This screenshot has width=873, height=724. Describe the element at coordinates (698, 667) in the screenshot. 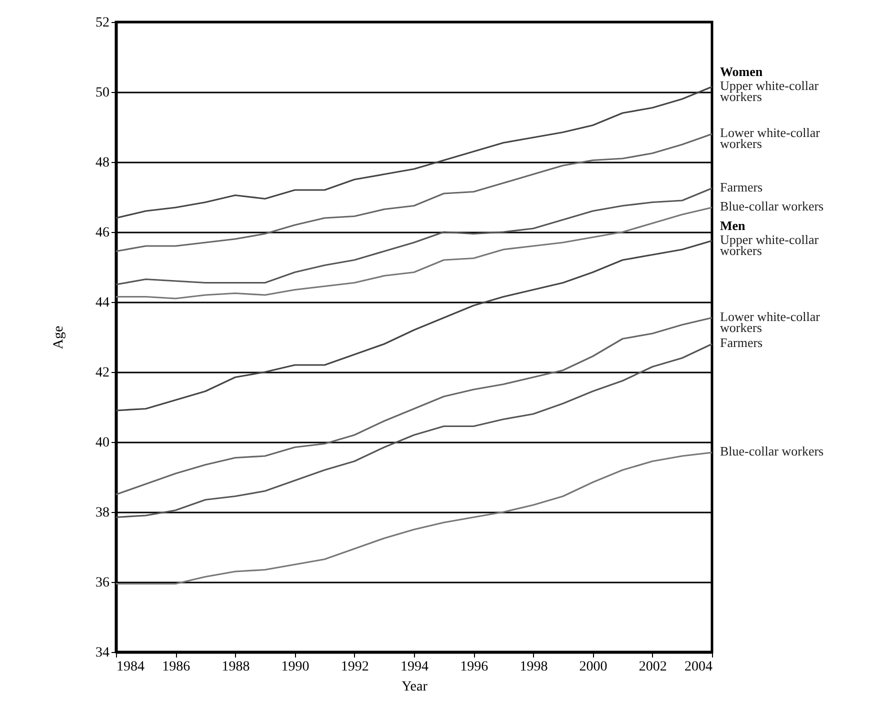

I see `x-tick-label: 2004` at that location.